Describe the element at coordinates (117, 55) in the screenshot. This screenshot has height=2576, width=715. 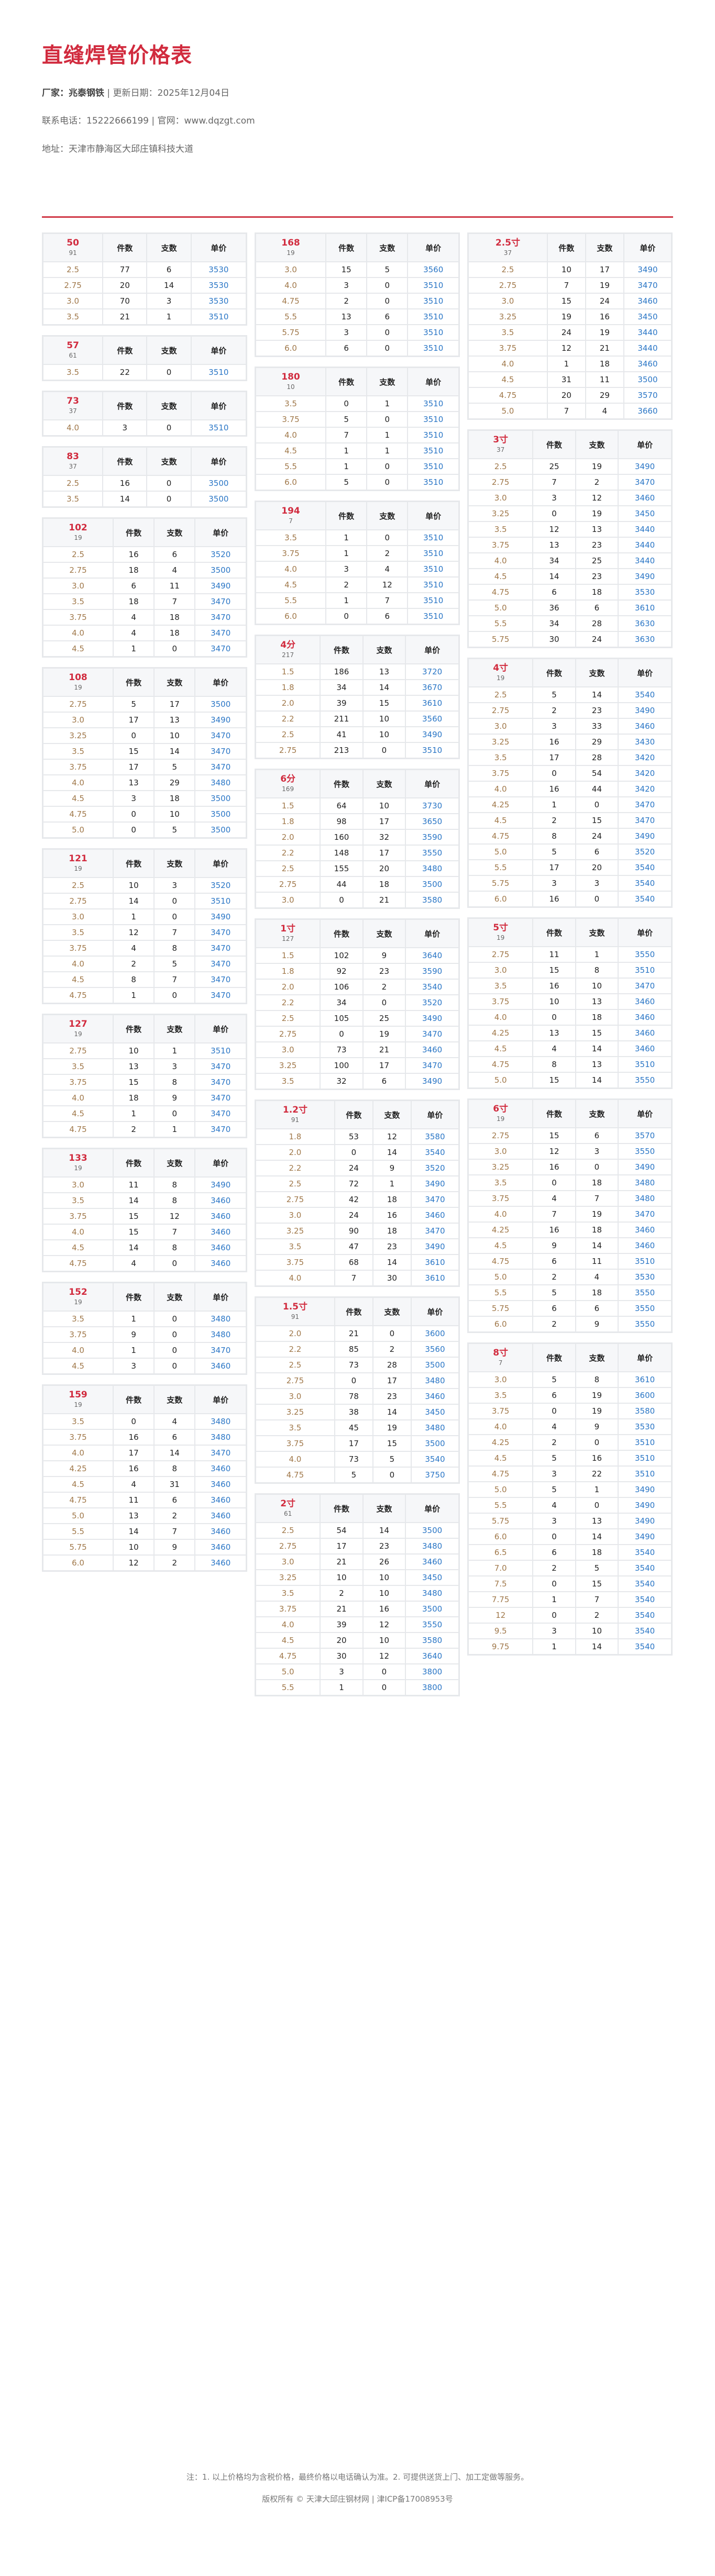
I see `page-title: 直缝焊管价格表` at that location.